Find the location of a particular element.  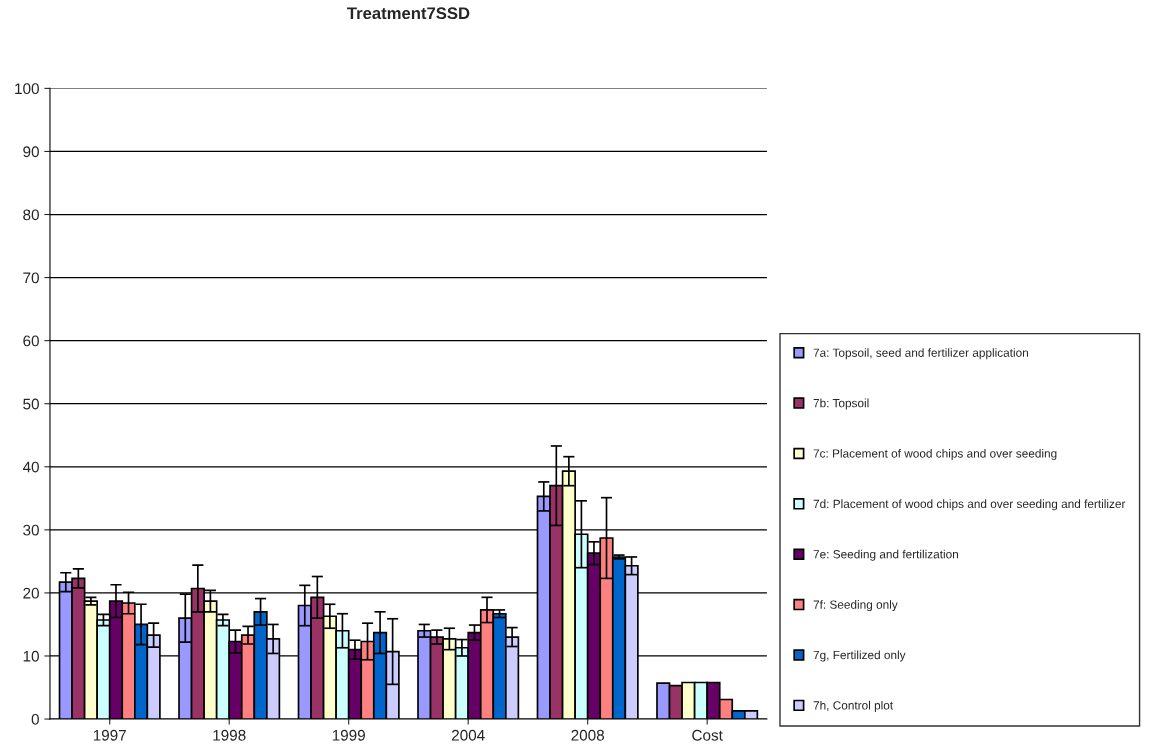

legend-label: 7f: Seeding only is located at coordinates (855, 606).